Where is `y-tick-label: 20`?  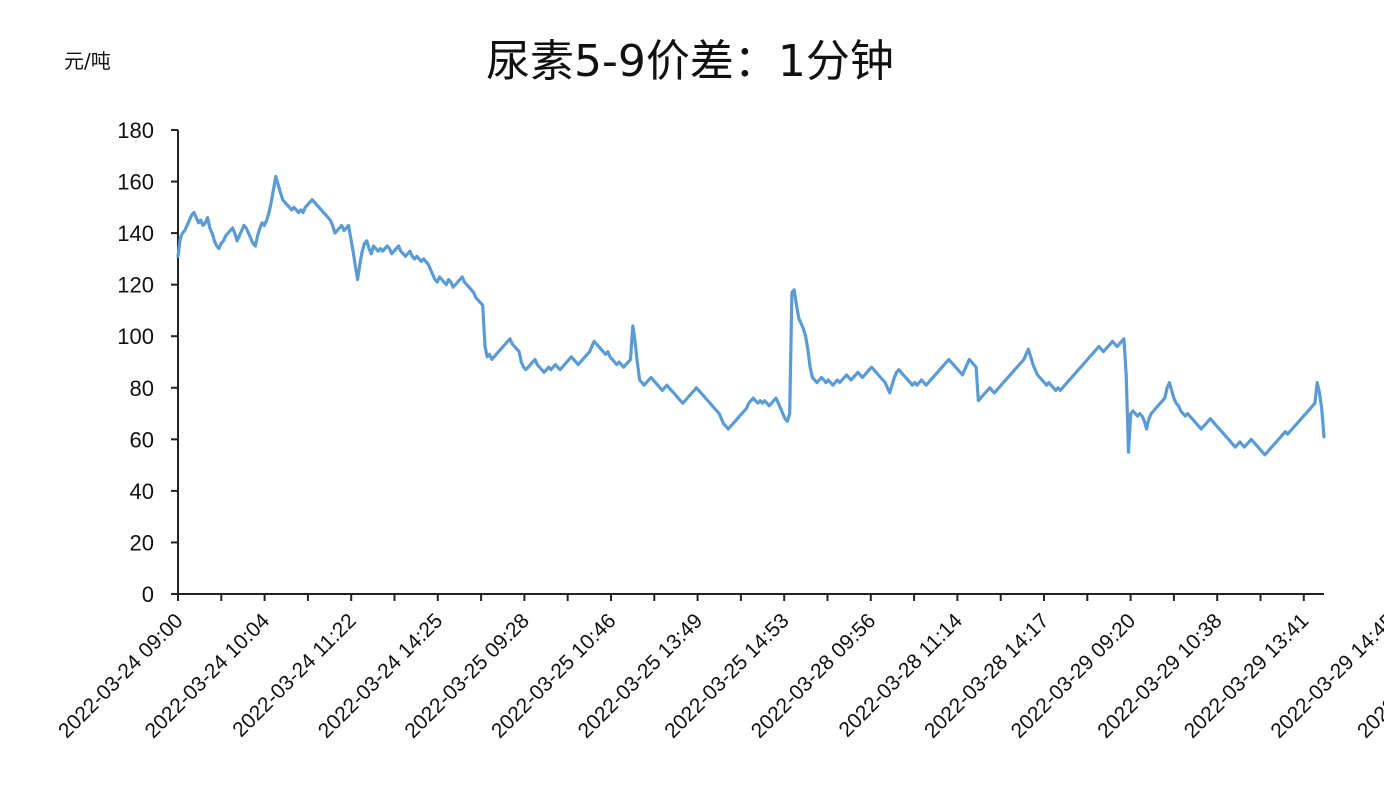 y-tick-label: 20 is located at coordinates (142, 542).